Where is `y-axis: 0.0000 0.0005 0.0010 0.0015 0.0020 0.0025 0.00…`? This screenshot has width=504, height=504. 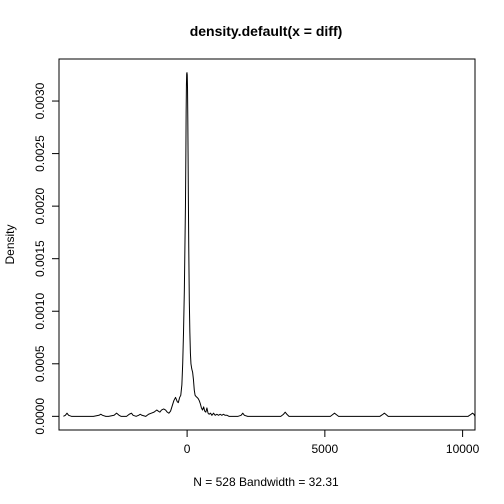
y-axis: 0.0000 0.0005 0.0010 0.0015 0.0020 0.0025 0.00… is located at coordinates (46, 258).